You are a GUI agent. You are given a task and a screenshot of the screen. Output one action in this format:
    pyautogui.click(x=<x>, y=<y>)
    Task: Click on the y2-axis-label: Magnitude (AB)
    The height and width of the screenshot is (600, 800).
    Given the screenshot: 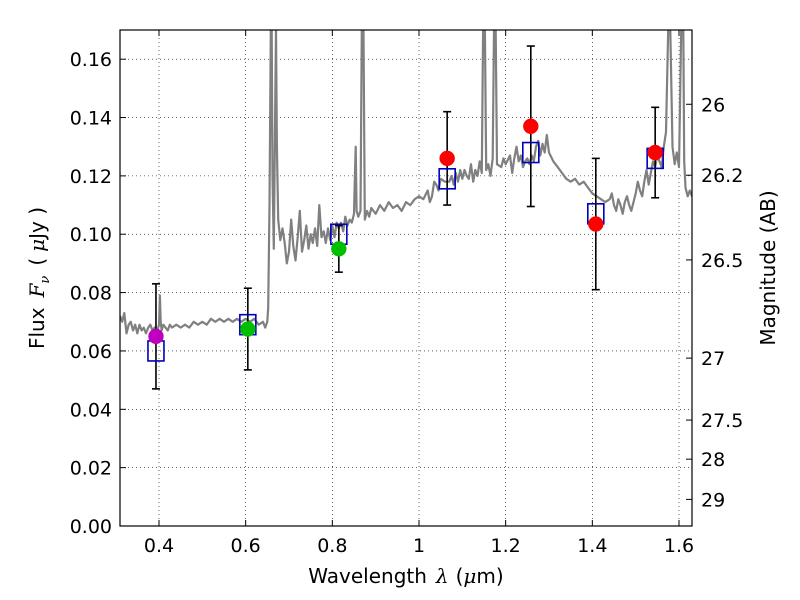 What is the action you would take?
    pyautogui.click(x=768, y=267)
    